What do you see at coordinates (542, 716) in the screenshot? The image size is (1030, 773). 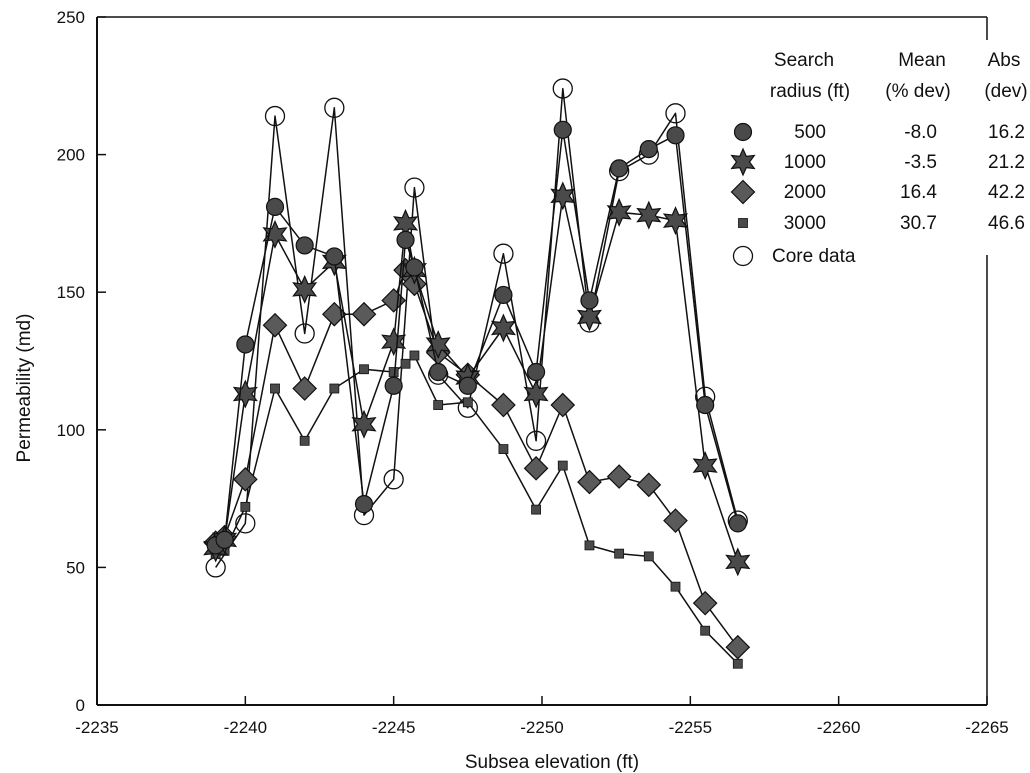 I see `x-axis: -2235 -2240 -2245 -2250 -2255 -2260 -2265` at bounding box center [542, 716].